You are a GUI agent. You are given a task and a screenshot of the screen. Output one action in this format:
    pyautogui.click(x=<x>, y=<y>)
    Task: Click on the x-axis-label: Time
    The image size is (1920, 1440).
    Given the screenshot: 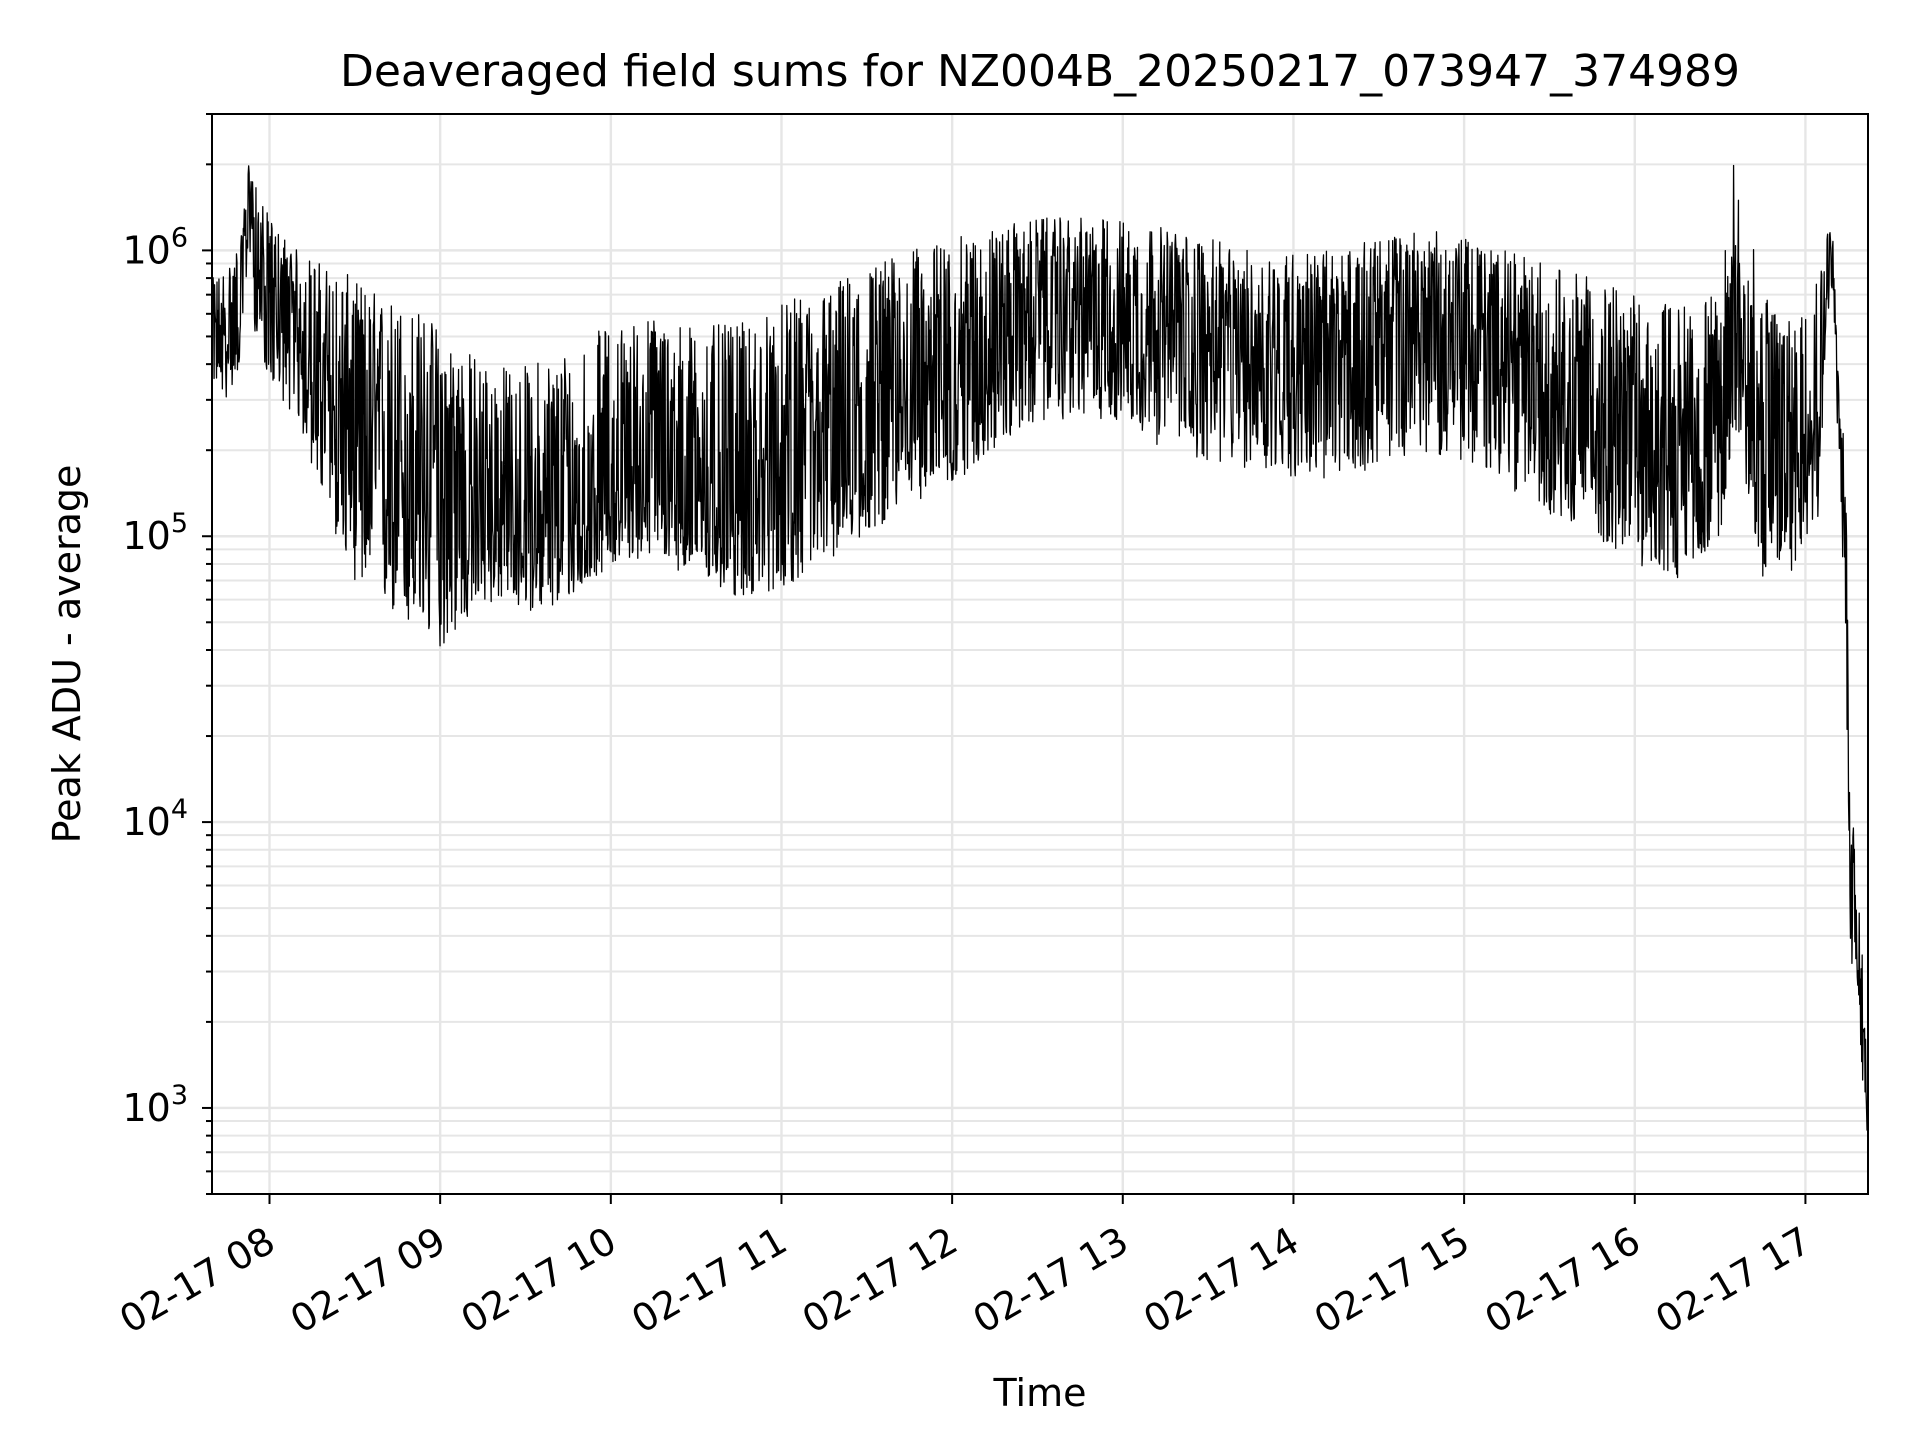 What is the action you would take?
    pyautogui.click(x=1040, y=1393)
    